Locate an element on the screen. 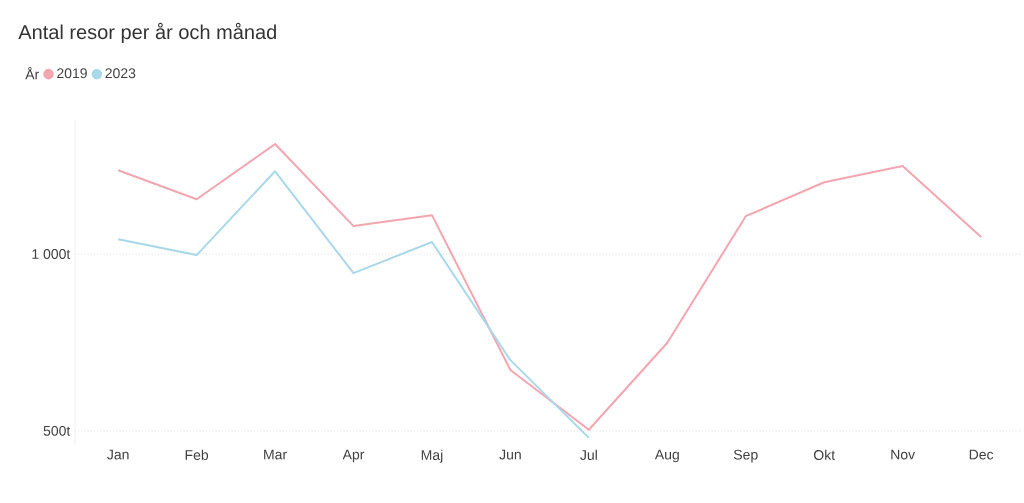 This screenshot has height=503, width=1024. legend-title: År is located at coordinates (32, 73).